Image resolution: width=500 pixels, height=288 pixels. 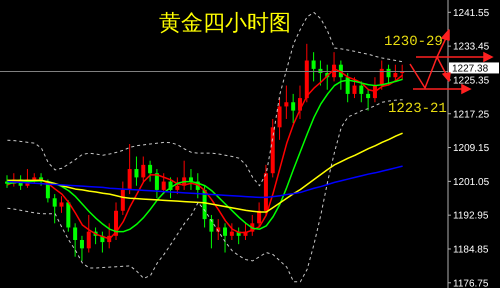 I want to click on text: 黄金四小时图, so click(x=225, y=24).